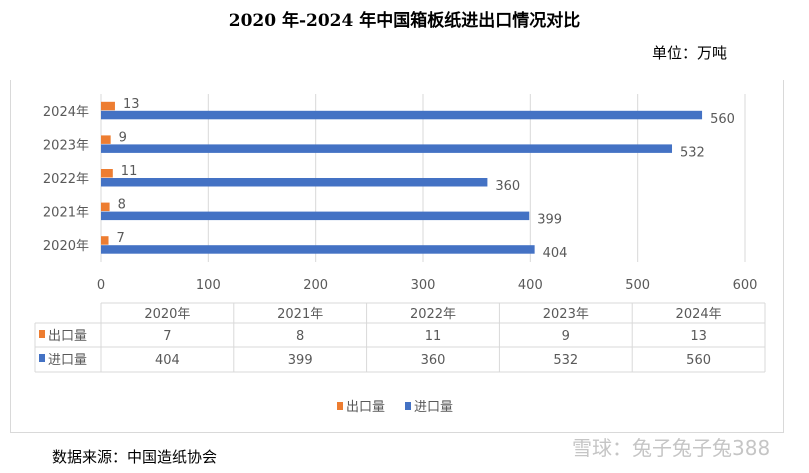 This screenshot has height=473, width=809. Describe the element at coordinates (507, 186) in the screenshot. I see `data-label: 360` at that location.